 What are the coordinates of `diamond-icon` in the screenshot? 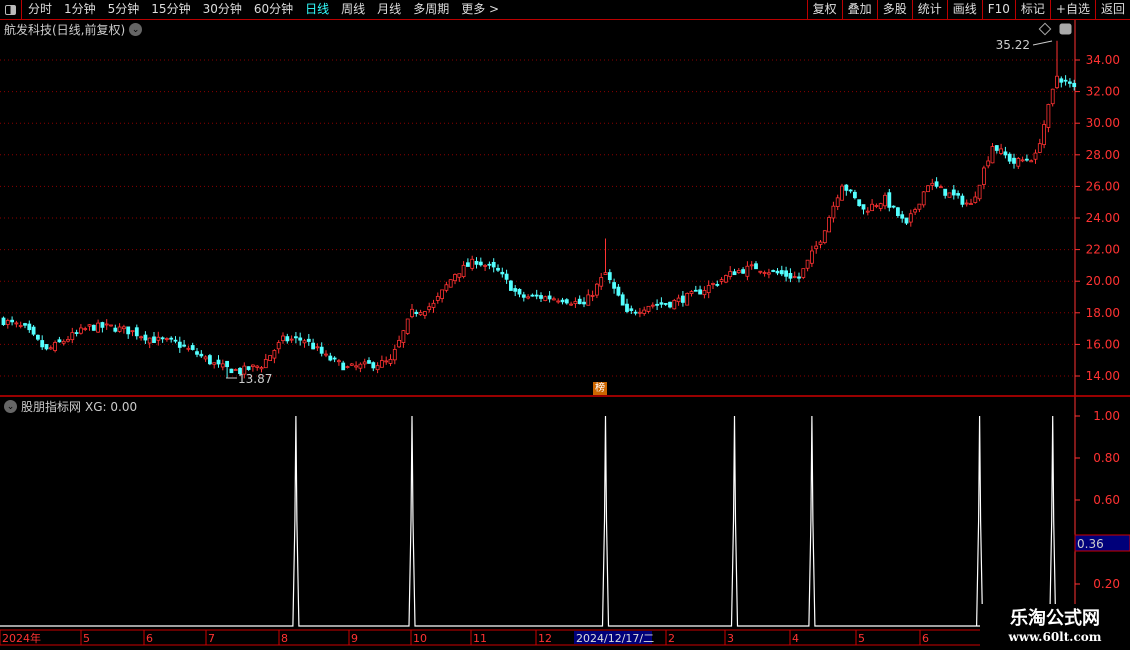 It's located at (1045, 29).